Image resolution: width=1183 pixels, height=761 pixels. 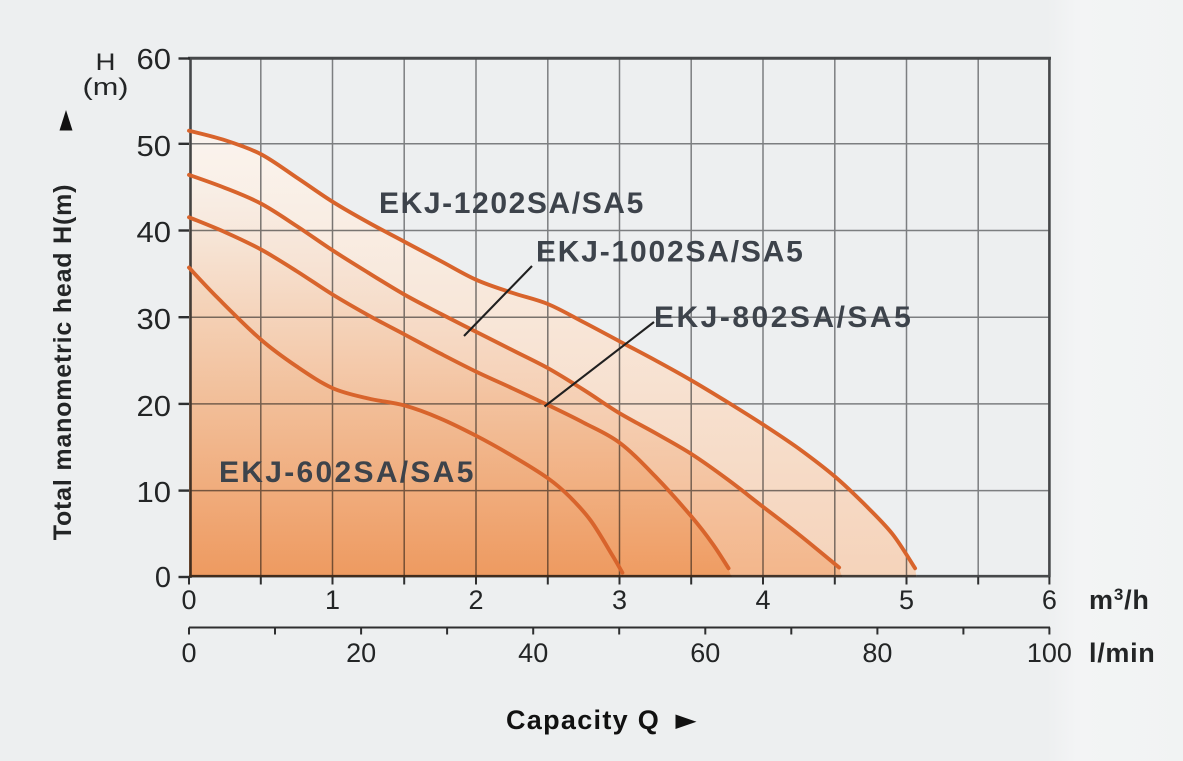 I want to click on svg-text: 100, so click(x=1049, y=653).